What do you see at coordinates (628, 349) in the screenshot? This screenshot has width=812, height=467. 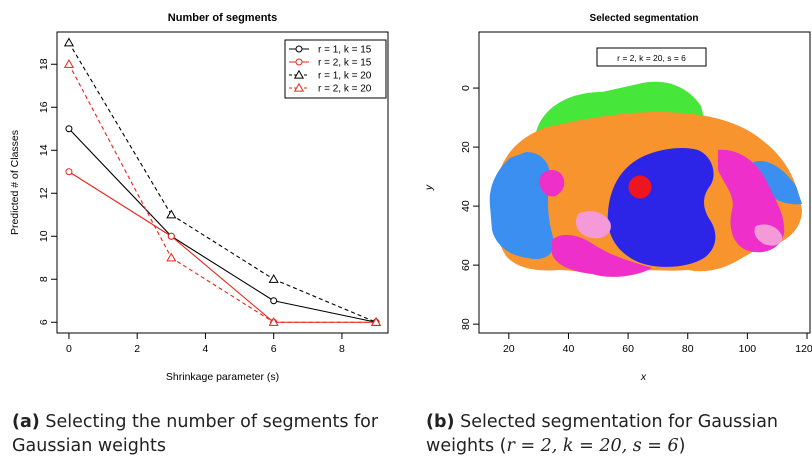 I see `x-tick-label-b-60: 60` at bounding box center [628, 349].